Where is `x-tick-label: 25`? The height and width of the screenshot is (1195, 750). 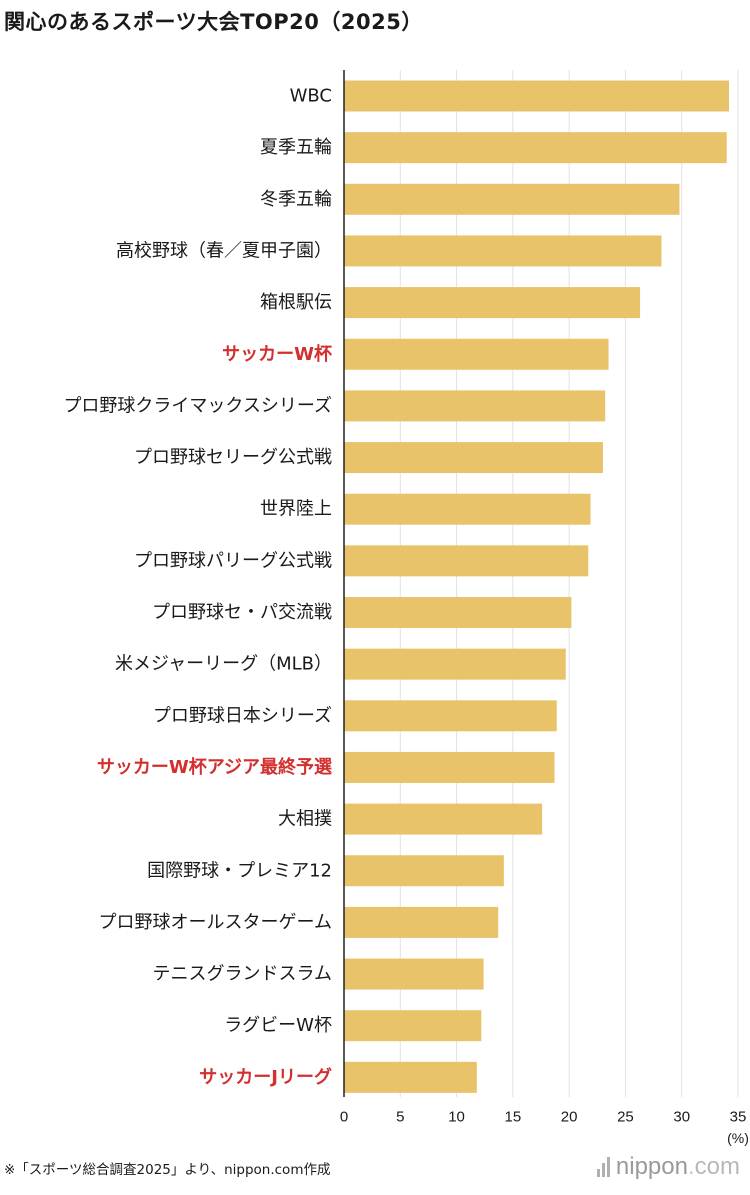
x-tick-label: 25 is located at coordinates (625, 1117).